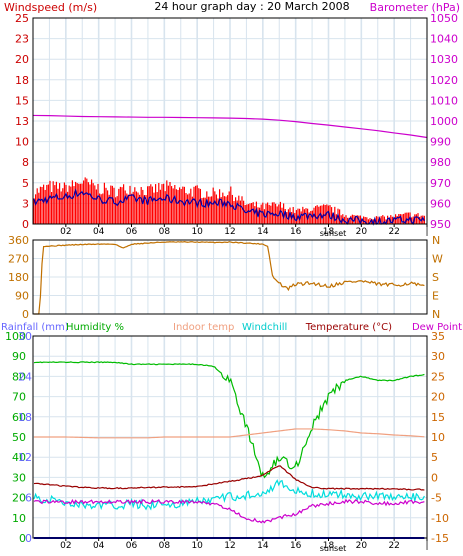 This screenshot has height=556, width=463. Describe the element at coordinates (435, 296) in the screenshot. I see `compass-tick-label: E` at that location.